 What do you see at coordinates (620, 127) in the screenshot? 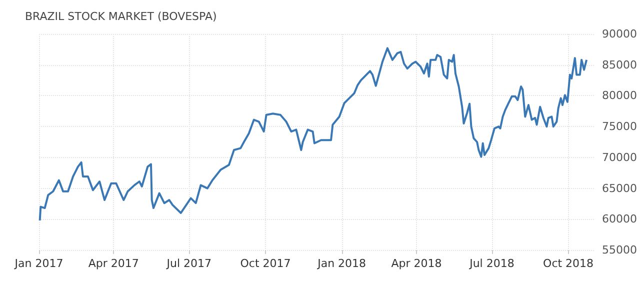
I see `y-tick-label: 75000` at bounding box center [620, 127].